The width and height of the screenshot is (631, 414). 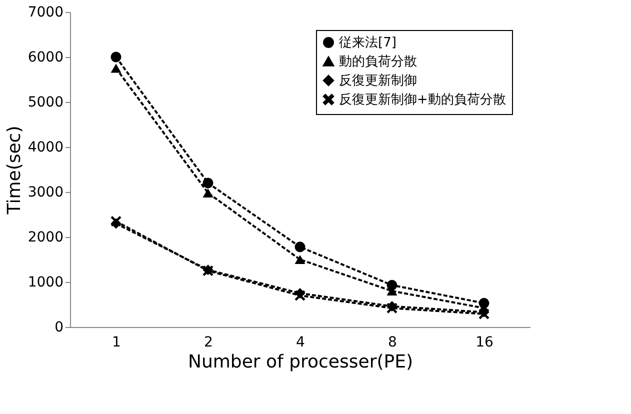 What do you see at coordinates (116, 342) in the screenshot?
I see `x-tick-label: 1` at bounding box center [116, 342].